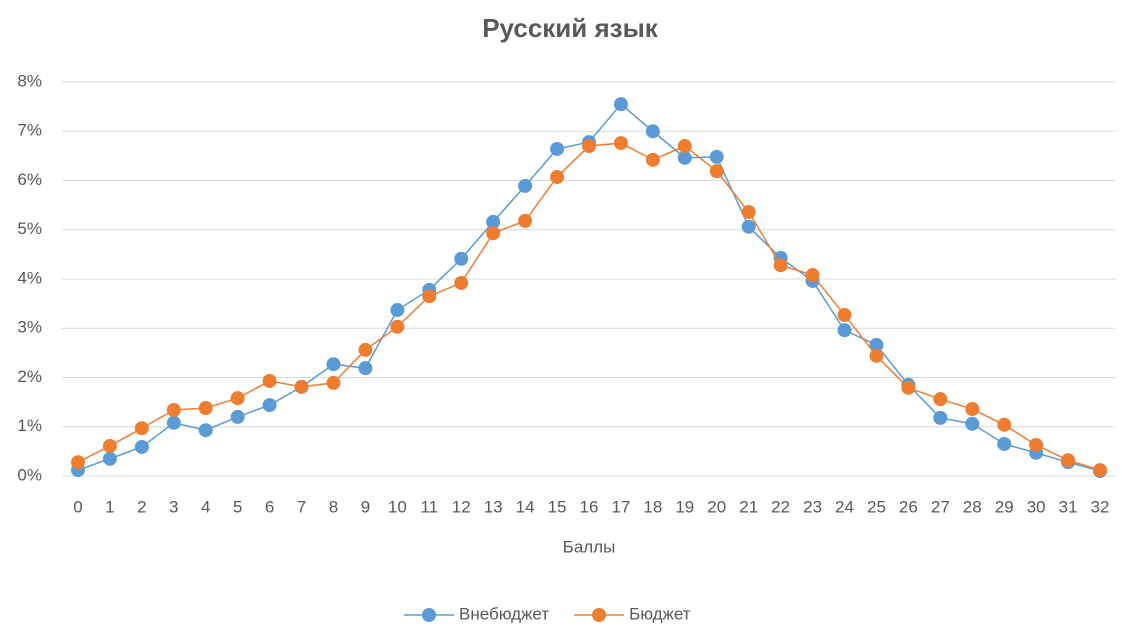 The width and height of the screenshot is (1122, 633). What do you see at coordinates (589, 506) in the screenshot?
I see `x-tick-label: 16` at bounding box center [589, 506].